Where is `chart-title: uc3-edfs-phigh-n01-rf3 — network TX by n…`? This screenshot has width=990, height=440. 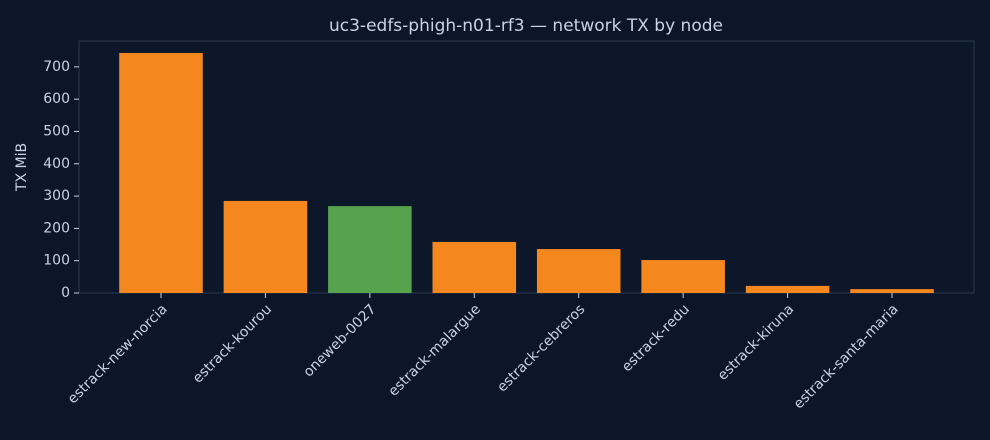 chart-title: uc3-edfs-phigh-n01-rf3 — network TX by n… is located at coordinates (526, 26).